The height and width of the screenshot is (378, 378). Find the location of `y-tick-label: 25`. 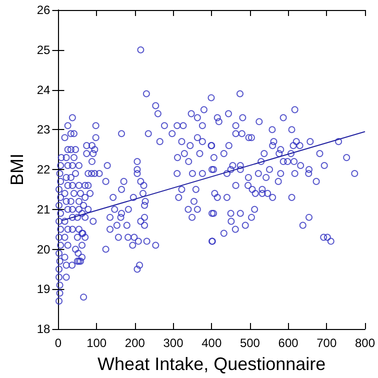

y-tick-label: 25 is located at coordinates (43, 49).